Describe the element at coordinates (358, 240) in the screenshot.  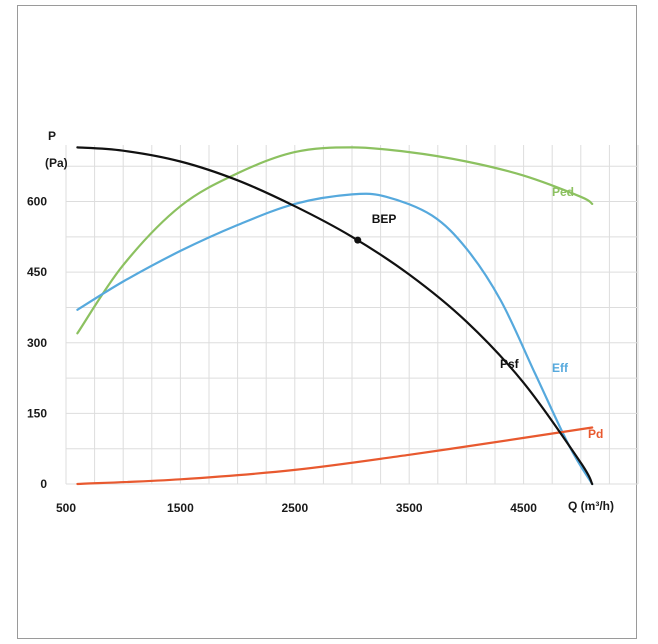
I see `bep-point` at that location.